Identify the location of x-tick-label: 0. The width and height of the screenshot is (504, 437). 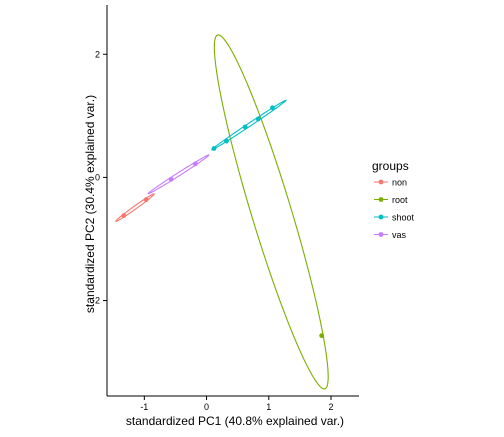
(206, 407).